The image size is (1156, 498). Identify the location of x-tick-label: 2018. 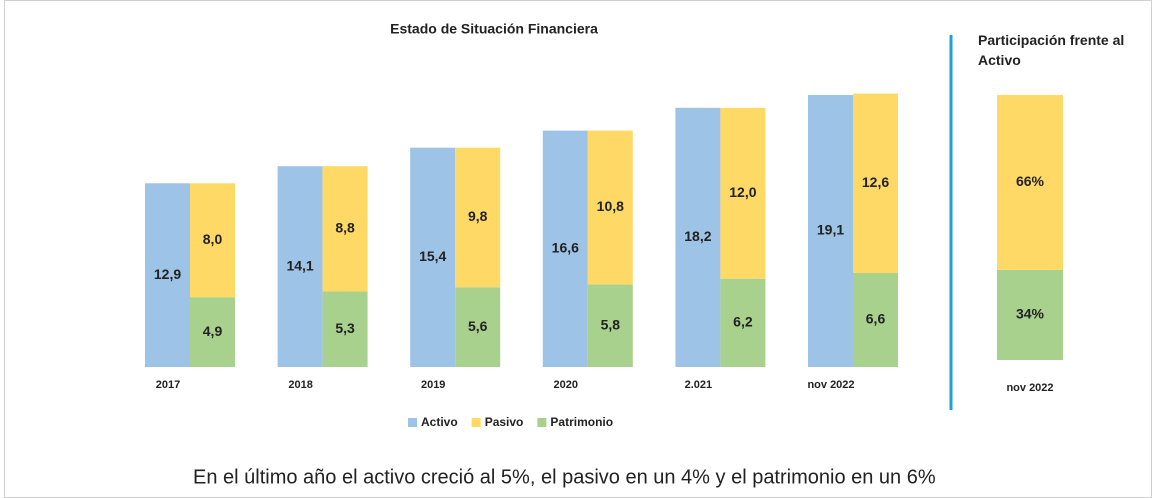
(300, 385).